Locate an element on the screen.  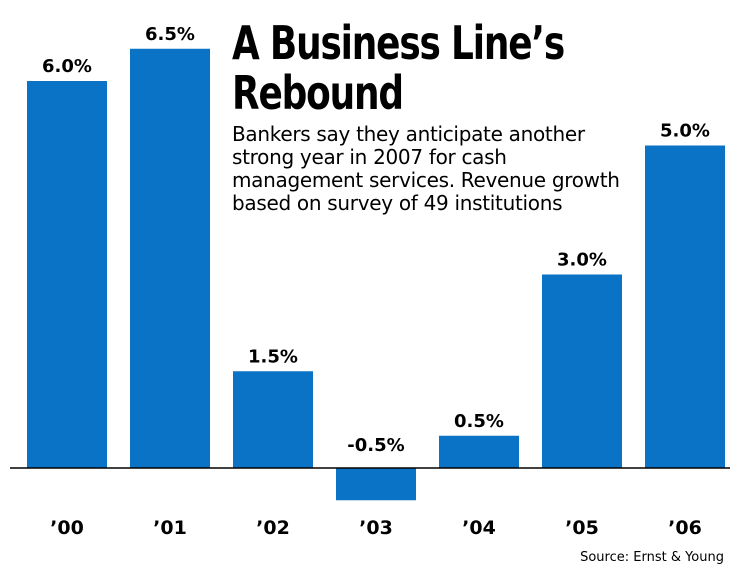
data-label-3: -0.5% is located at coordinates (375, 445).